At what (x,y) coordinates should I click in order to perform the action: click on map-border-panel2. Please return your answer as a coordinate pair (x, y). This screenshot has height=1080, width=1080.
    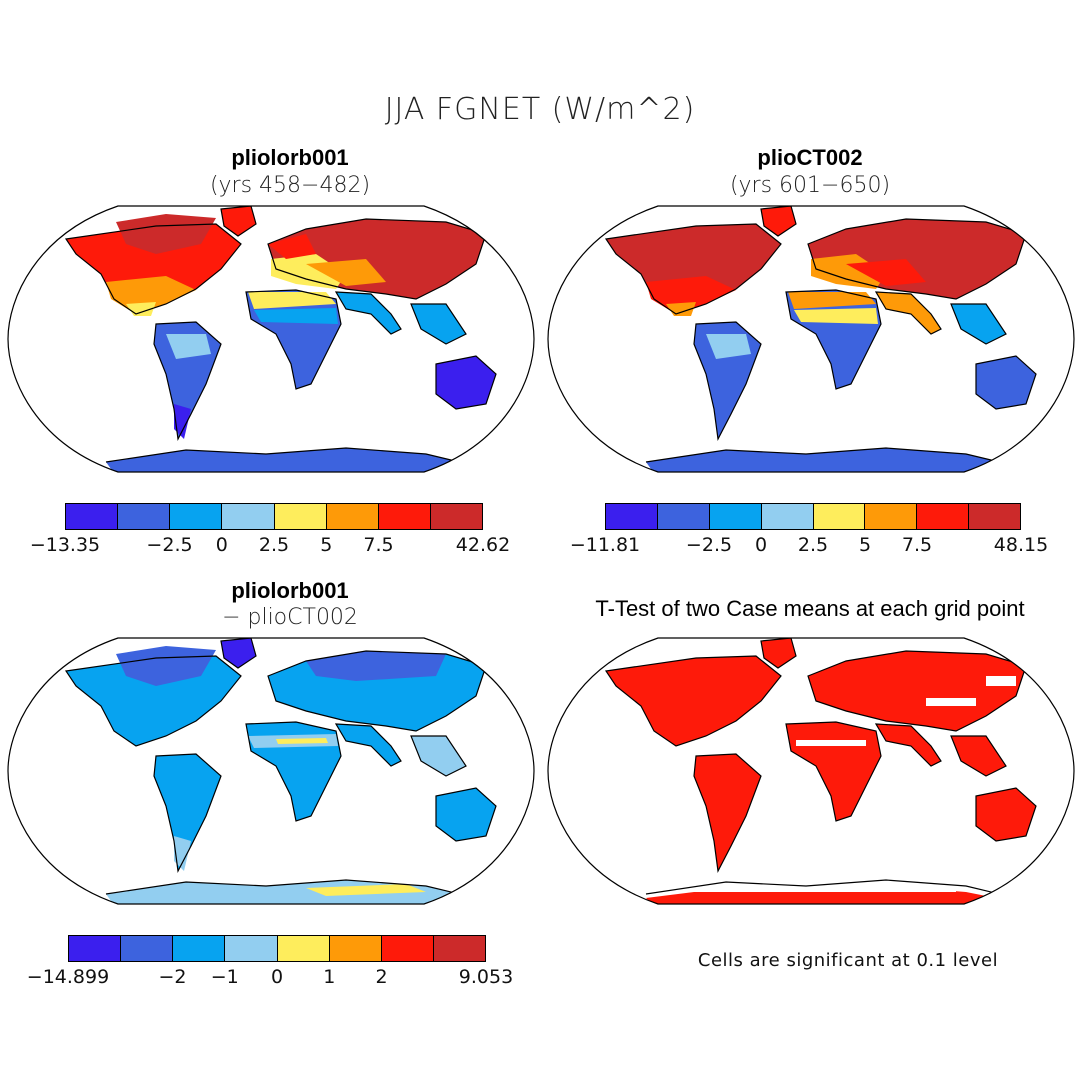
    Looking at the image, I should click on (811, 339).